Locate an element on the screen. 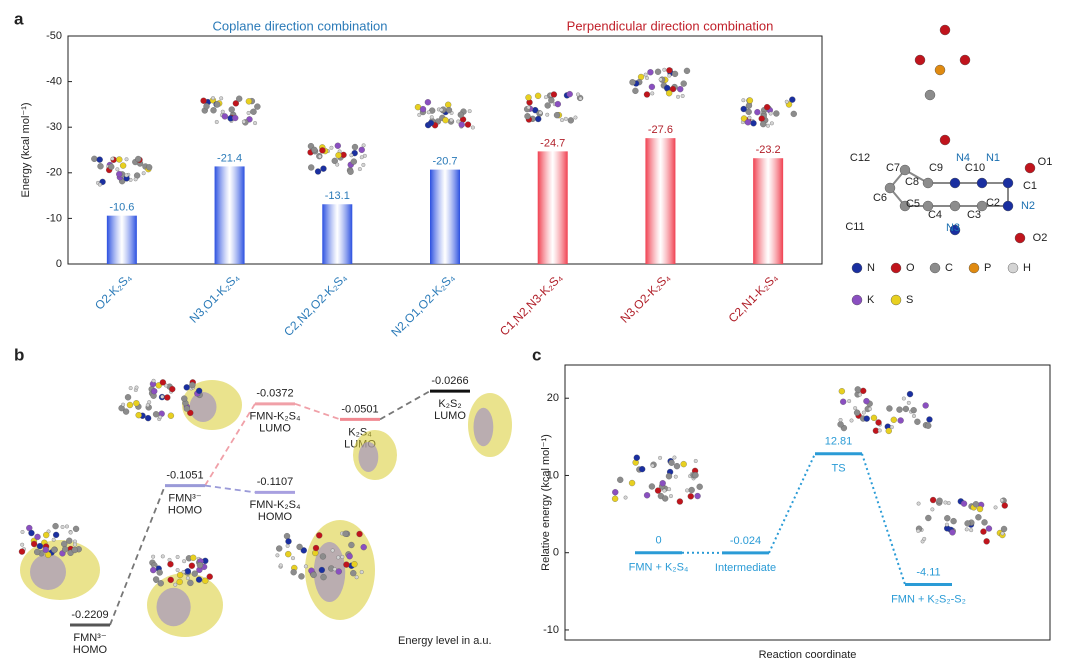  x-tick-label: N3,O2-K₂S₄ is located at coordinates (644, 297).